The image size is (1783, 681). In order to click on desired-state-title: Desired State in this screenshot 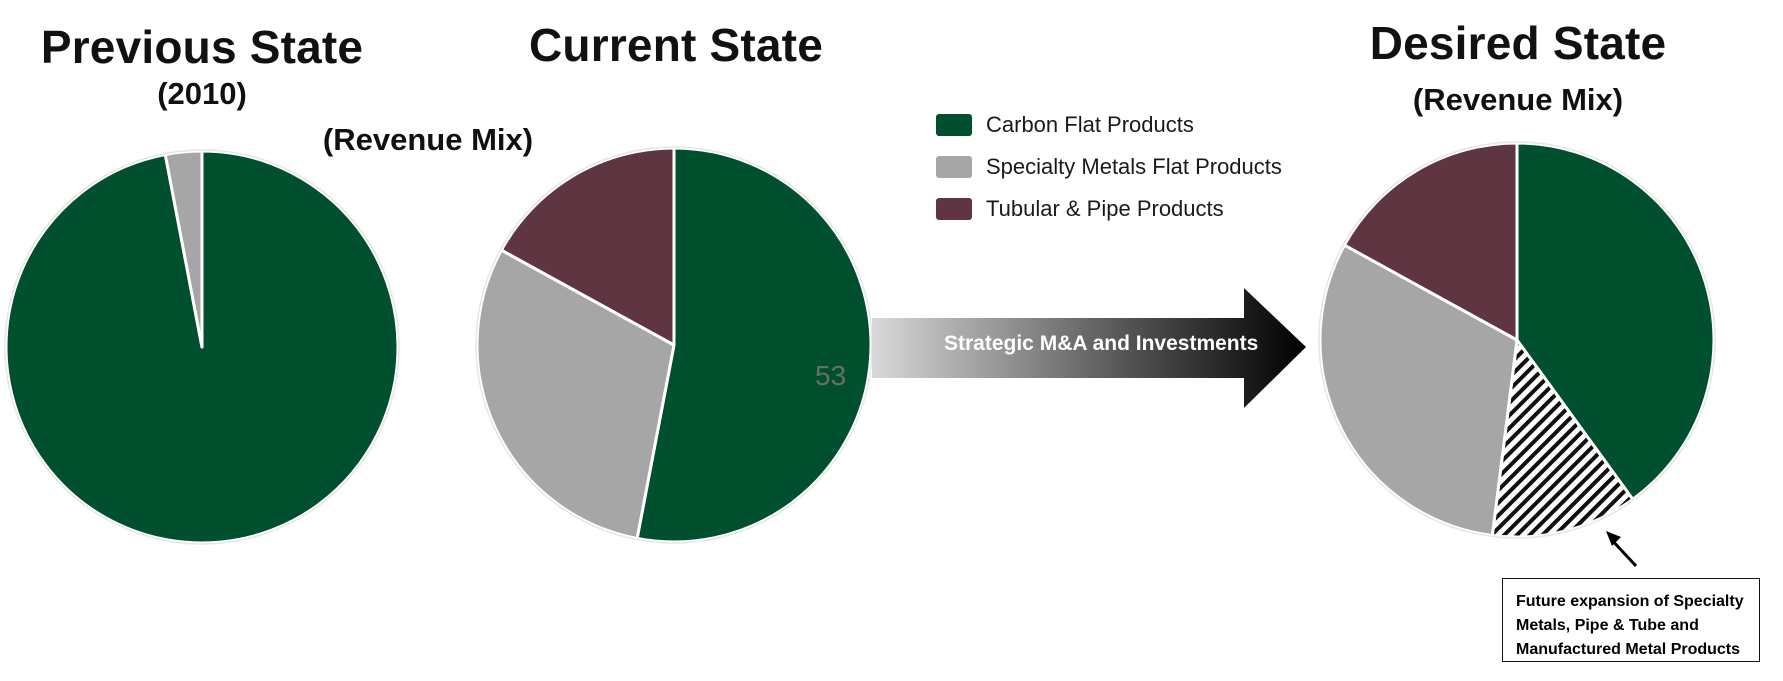, I will do `click(1518, 43)`.